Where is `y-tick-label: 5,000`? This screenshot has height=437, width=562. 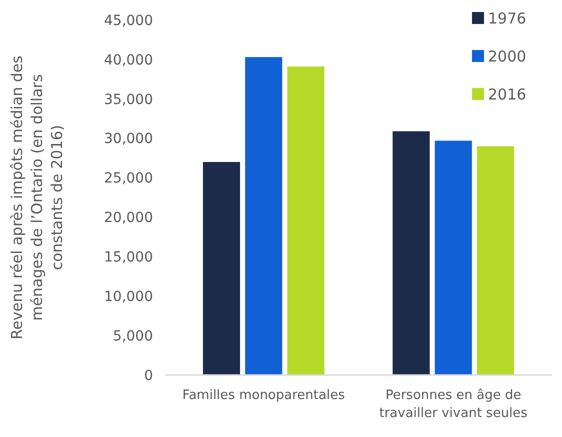
y-tick-label: 5,000 is located at coordinates (132, 336).